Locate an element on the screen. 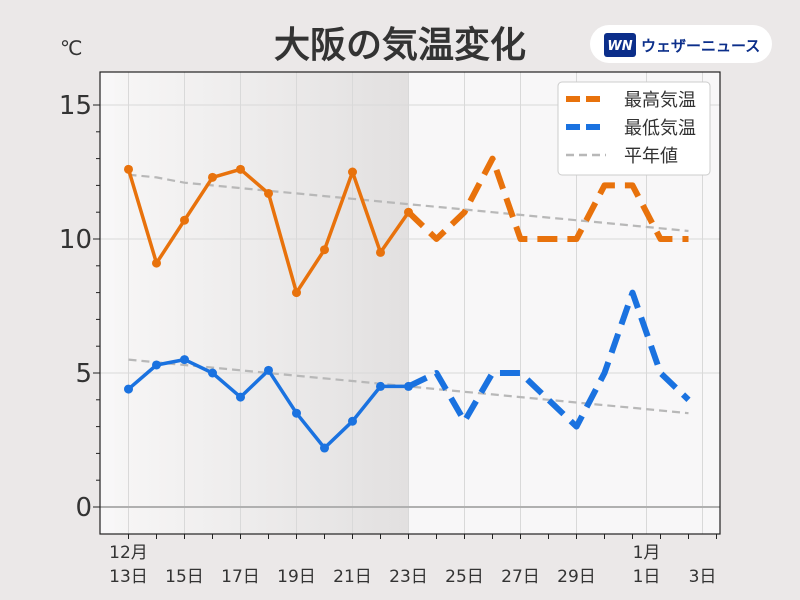 Image resolution: width=800 pixels, height=600 pixels. x-tick-date-label: 29日 is located at coordinates (576, 577).